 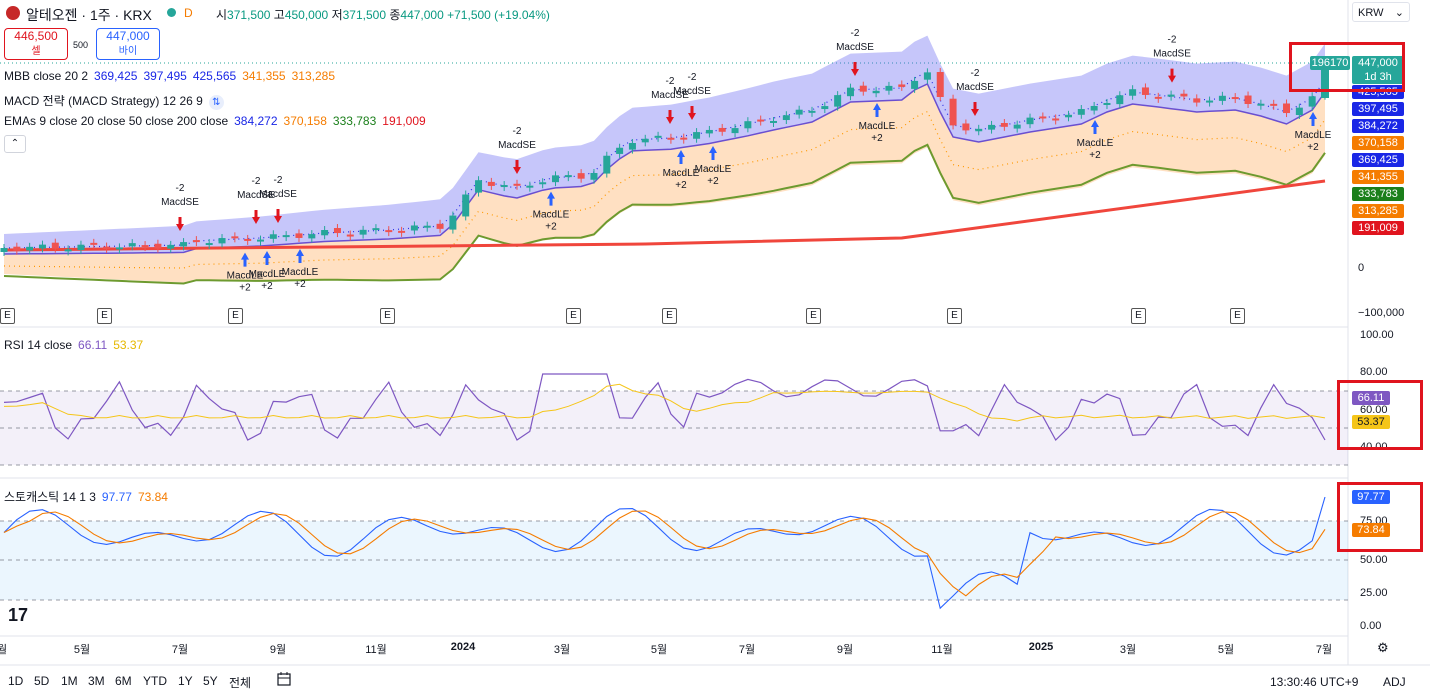 I want to click on sell-button: 446,500 셀, so click(x=36, y=44).